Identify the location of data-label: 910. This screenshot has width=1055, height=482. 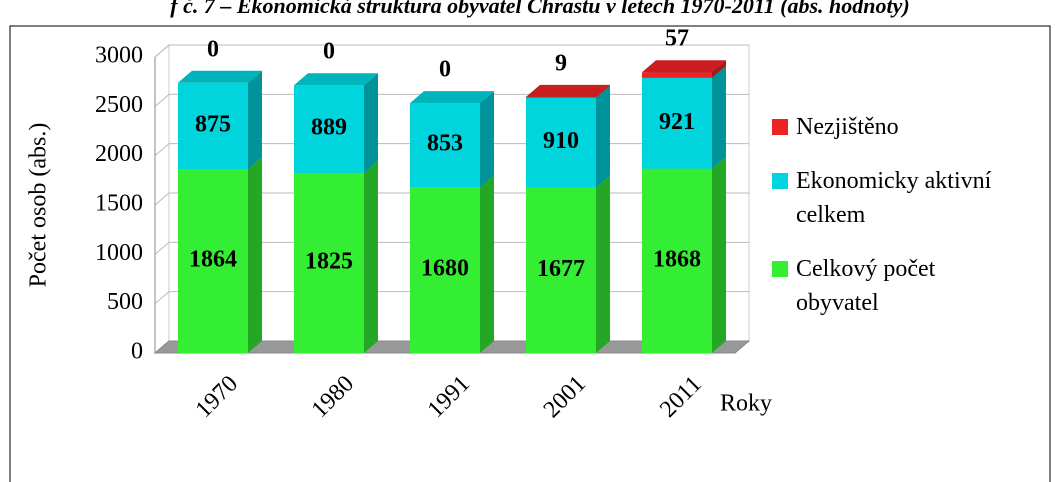
(561, 141).